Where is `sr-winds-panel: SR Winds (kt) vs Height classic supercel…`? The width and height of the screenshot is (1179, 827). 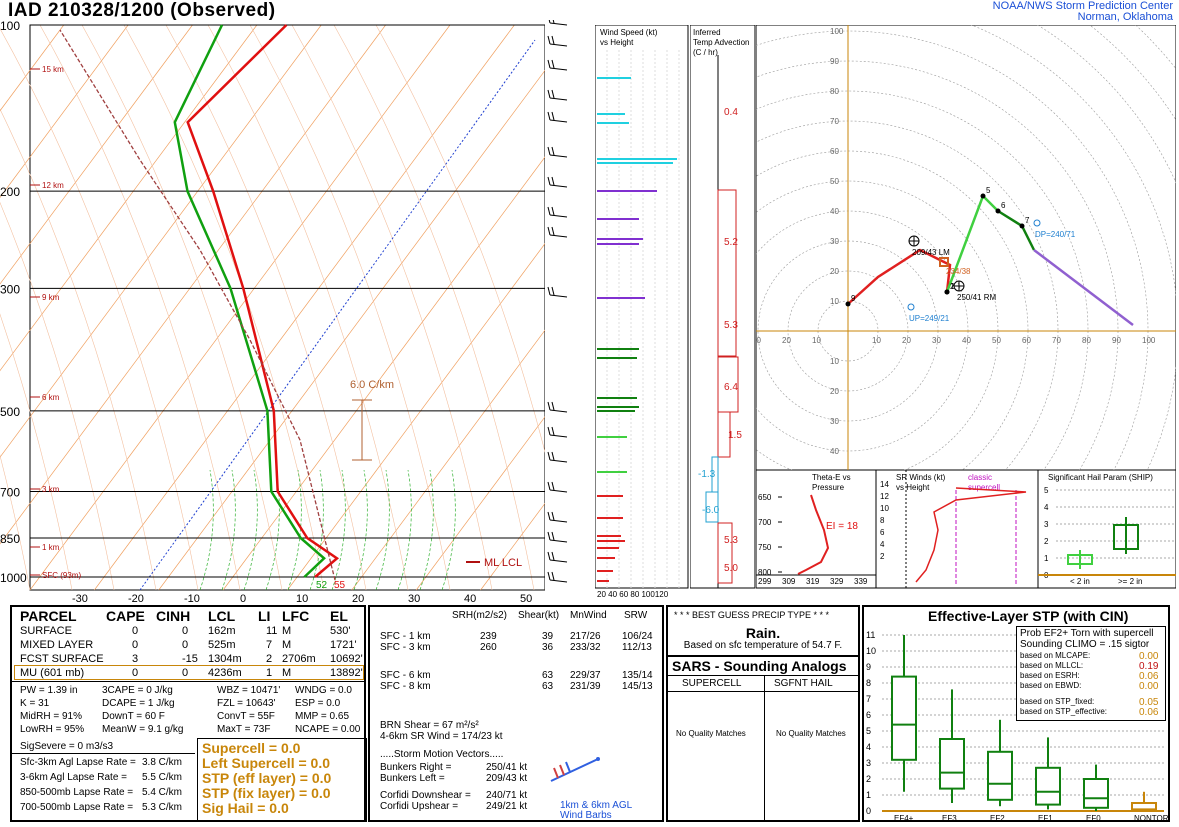
sr-winds-panel: SR Winds (kt) vs Height classic supercel… is located at coordinates (957, 529).